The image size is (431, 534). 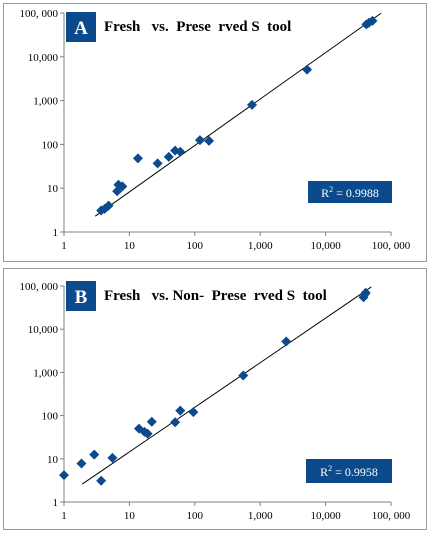 What do you see at coordinates (197, 27) in the screenshot?
I see `chart-title: Fresh vs. Prese rved S tool` at bounding box center [197, 27].